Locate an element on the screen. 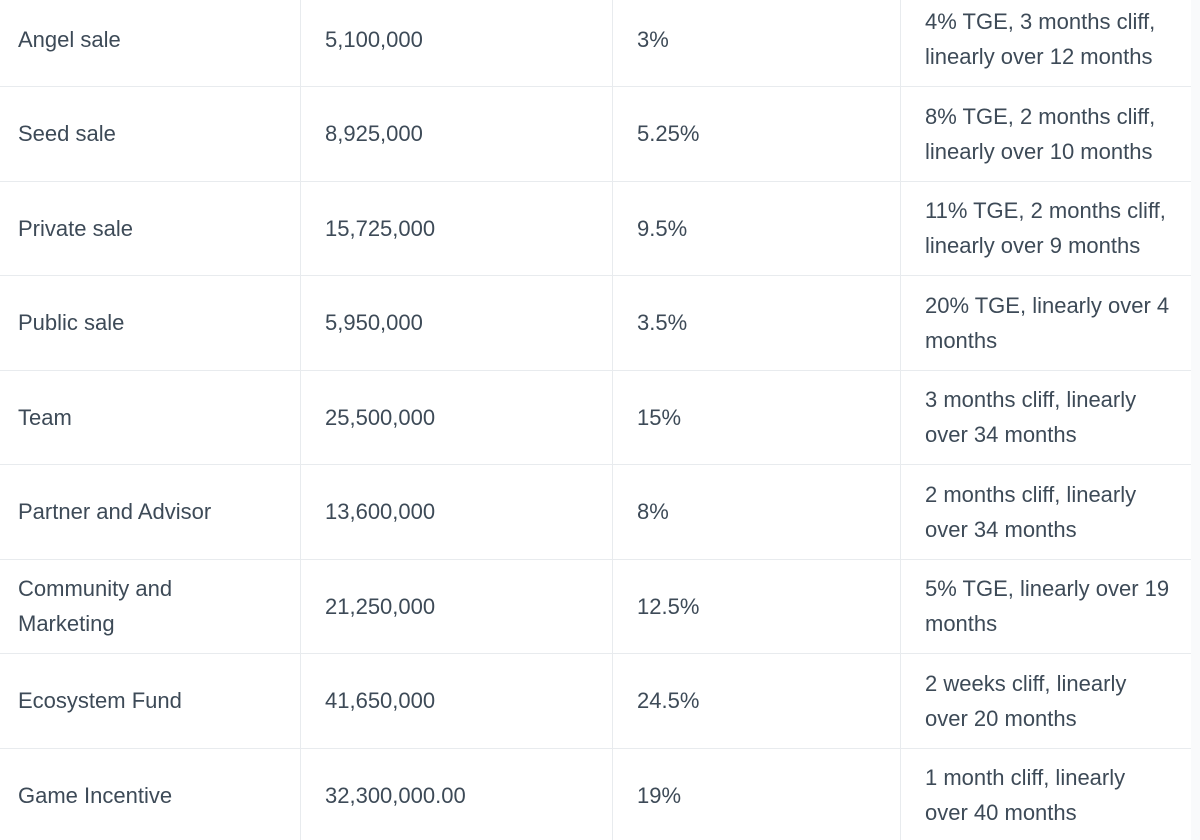 The width and height of the screenshot is (1200, 840). amount-cell: 32,300,000.00 is located at coordinates (457, 794).